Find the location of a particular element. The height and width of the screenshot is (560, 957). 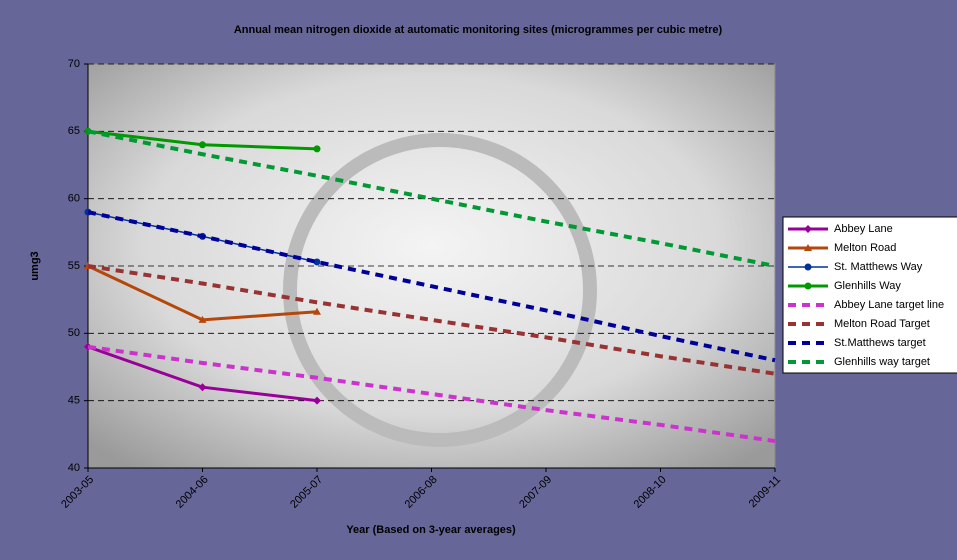

legend-label: Abbey Lane target line is located at coordinates (889, 305).